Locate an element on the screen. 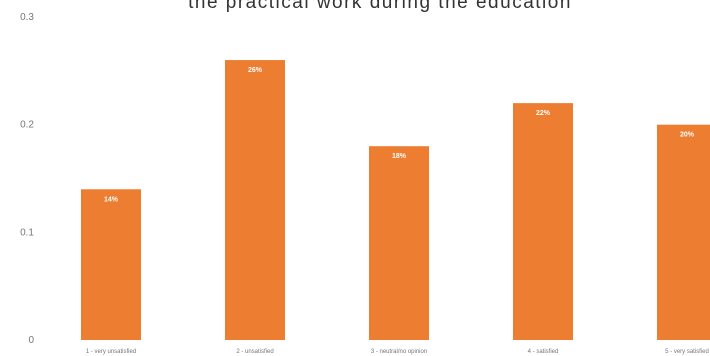  x-tick-label: 3 - neutral/no opinion is located at coordinates (399, 352).